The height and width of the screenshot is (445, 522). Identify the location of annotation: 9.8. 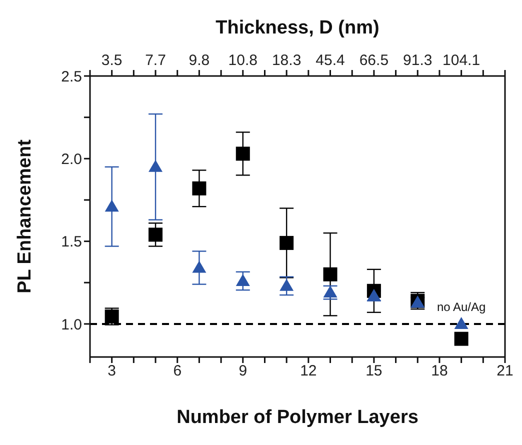
(199, 60).